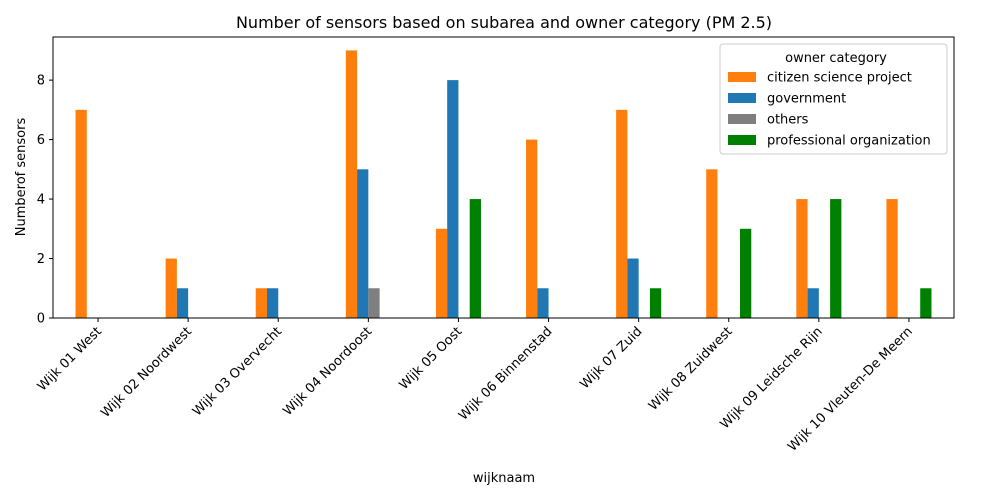 Image resolution: width=1000 pixels, height=500 pixels. What do you see at coordinates (772, 378) in the screenshot?
I see `x-tick-label: Wijk 09 Leidsche Rijn` at bounding box center [772, 378].